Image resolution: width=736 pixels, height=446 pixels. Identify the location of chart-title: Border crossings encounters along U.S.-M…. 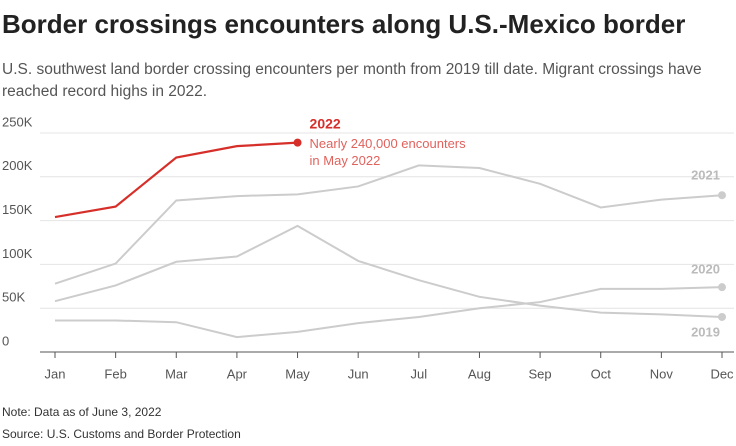
(343, 24).